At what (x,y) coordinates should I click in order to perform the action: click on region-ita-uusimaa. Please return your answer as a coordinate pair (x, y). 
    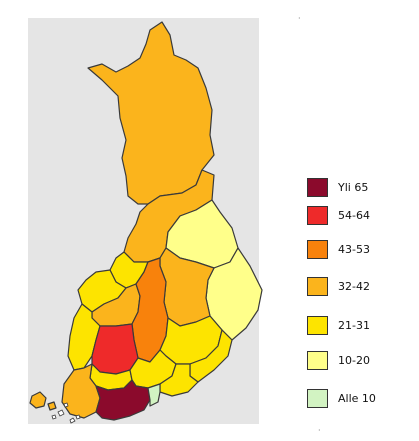
    Looking at the image, I should click on (154, 395).